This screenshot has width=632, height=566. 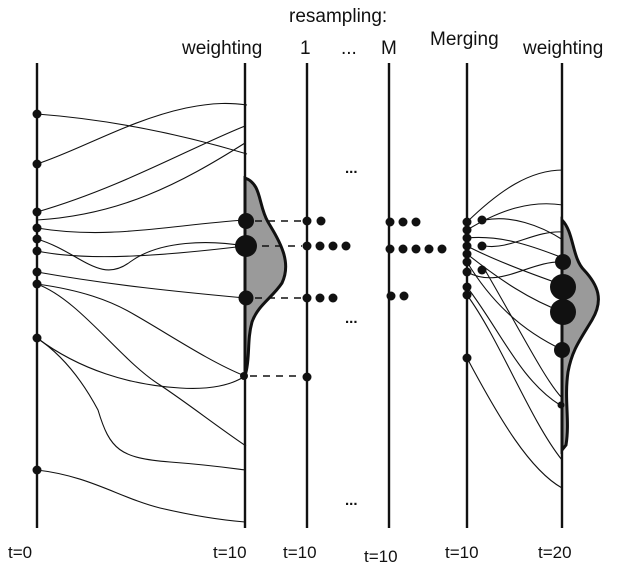 I want to click on time-label-2: t=10, so click(x=300, y=552).